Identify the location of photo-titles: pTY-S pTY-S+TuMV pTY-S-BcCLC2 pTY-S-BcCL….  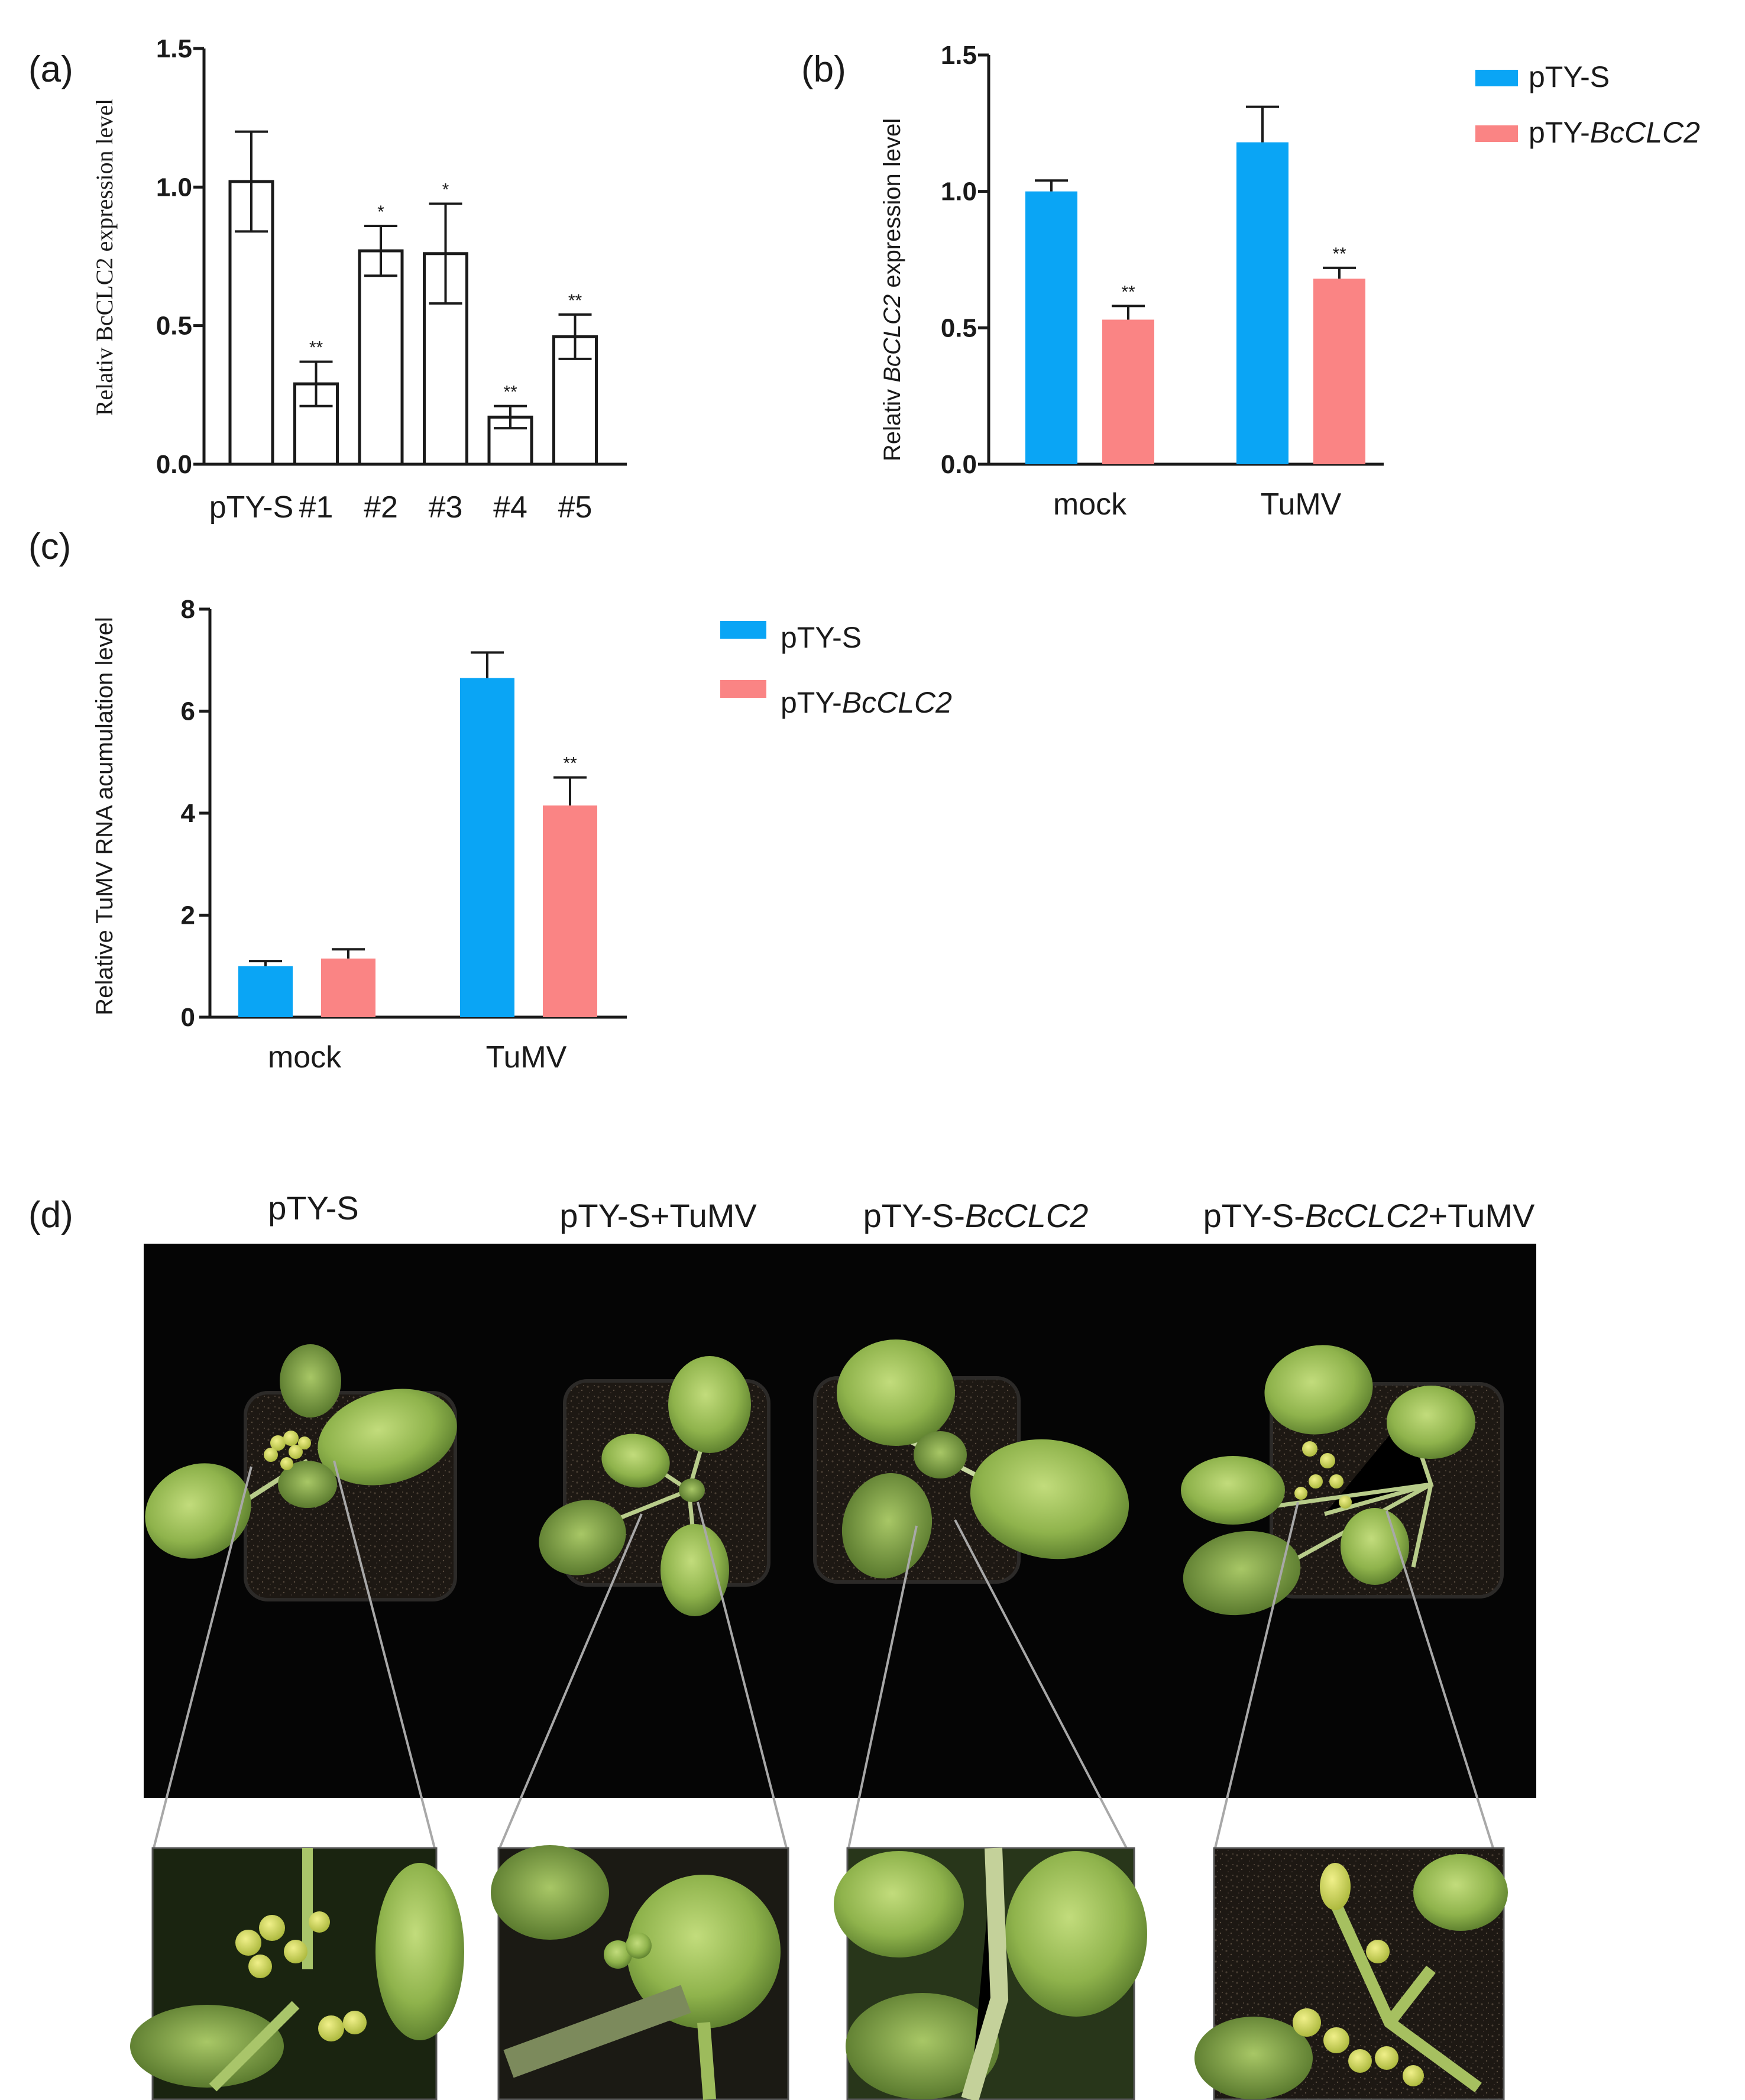
(902, 1212).